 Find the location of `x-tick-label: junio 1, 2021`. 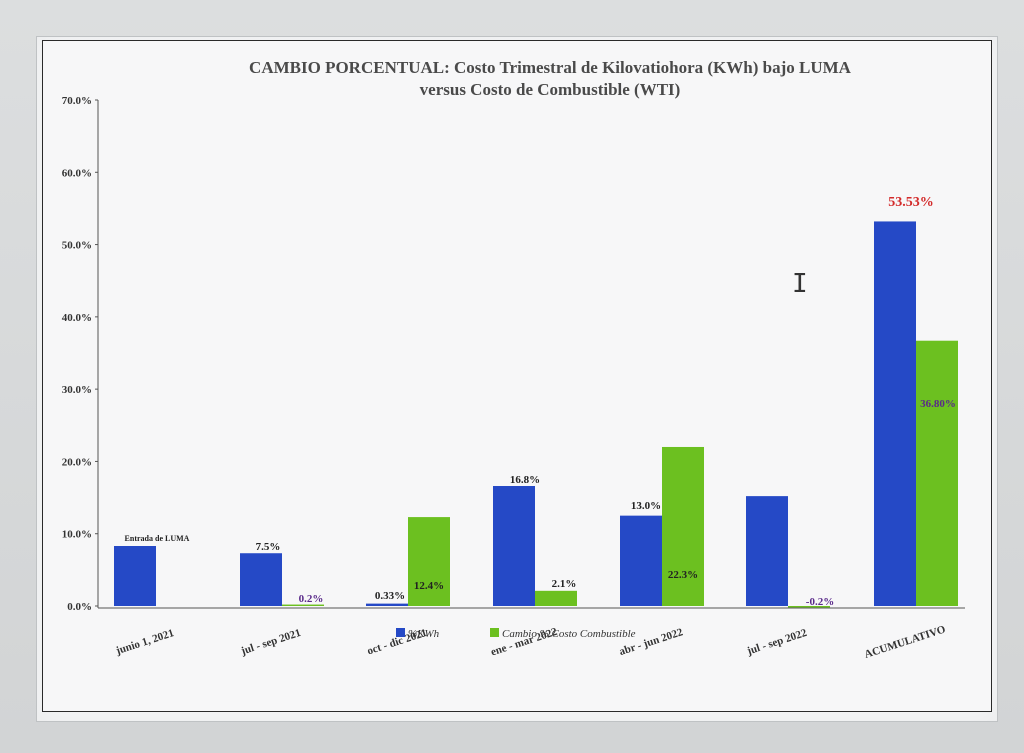

x-tick-label: junio 1, 2021 is located at coordinates (145, 642).